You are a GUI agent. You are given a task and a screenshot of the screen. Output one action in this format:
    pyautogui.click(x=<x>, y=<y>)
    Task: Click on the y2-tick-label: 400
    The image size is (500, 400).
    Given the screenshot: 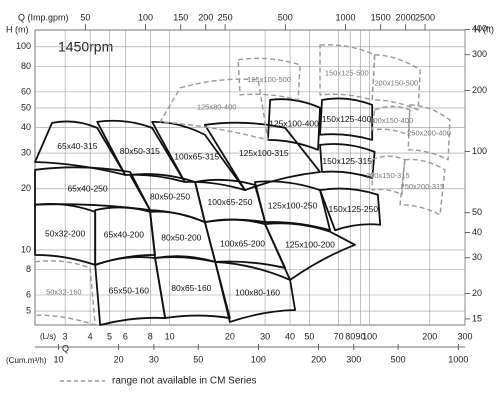 What is the action you would take?
    pyautogui.click(x=479, y=29)
    